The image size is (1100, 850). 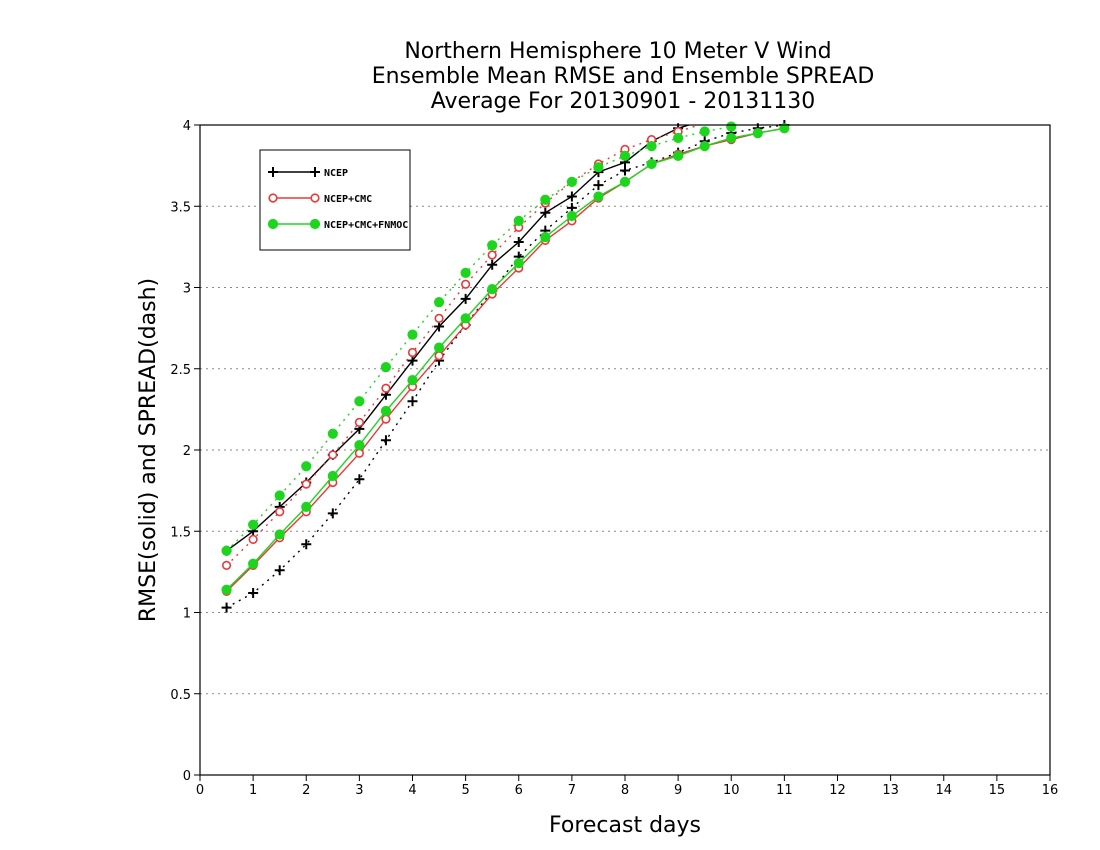 I want to click on legend-item-ncep-cmc-fnmoc: NCEP+CMC+FNMOC, so click(x=337, y=224).